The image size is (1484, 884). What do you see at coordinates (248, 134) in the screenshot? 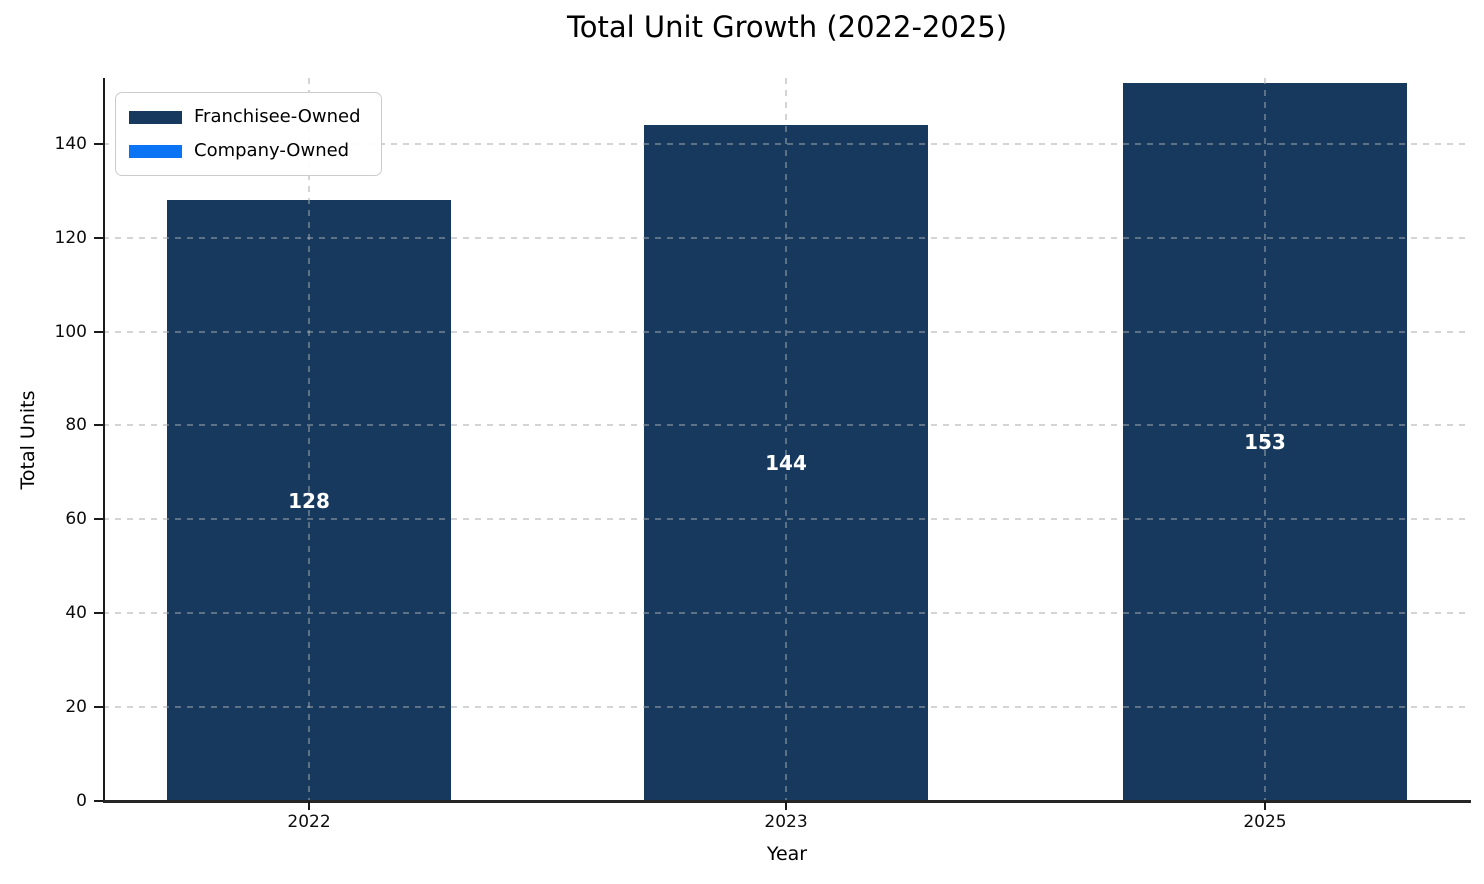
I see `legend: Franchisee-Owned Company-Owned` at bounding box center [248, 134].